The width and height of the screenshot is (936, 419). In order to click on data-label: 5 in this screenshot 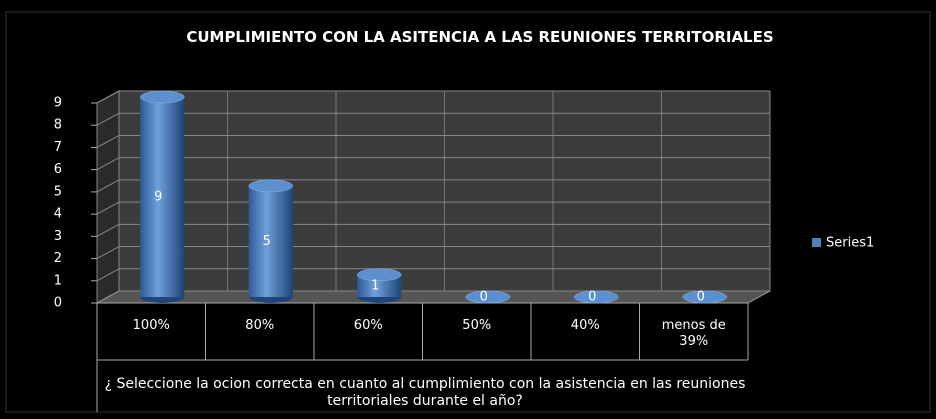, I will do `click(267, 241)`.